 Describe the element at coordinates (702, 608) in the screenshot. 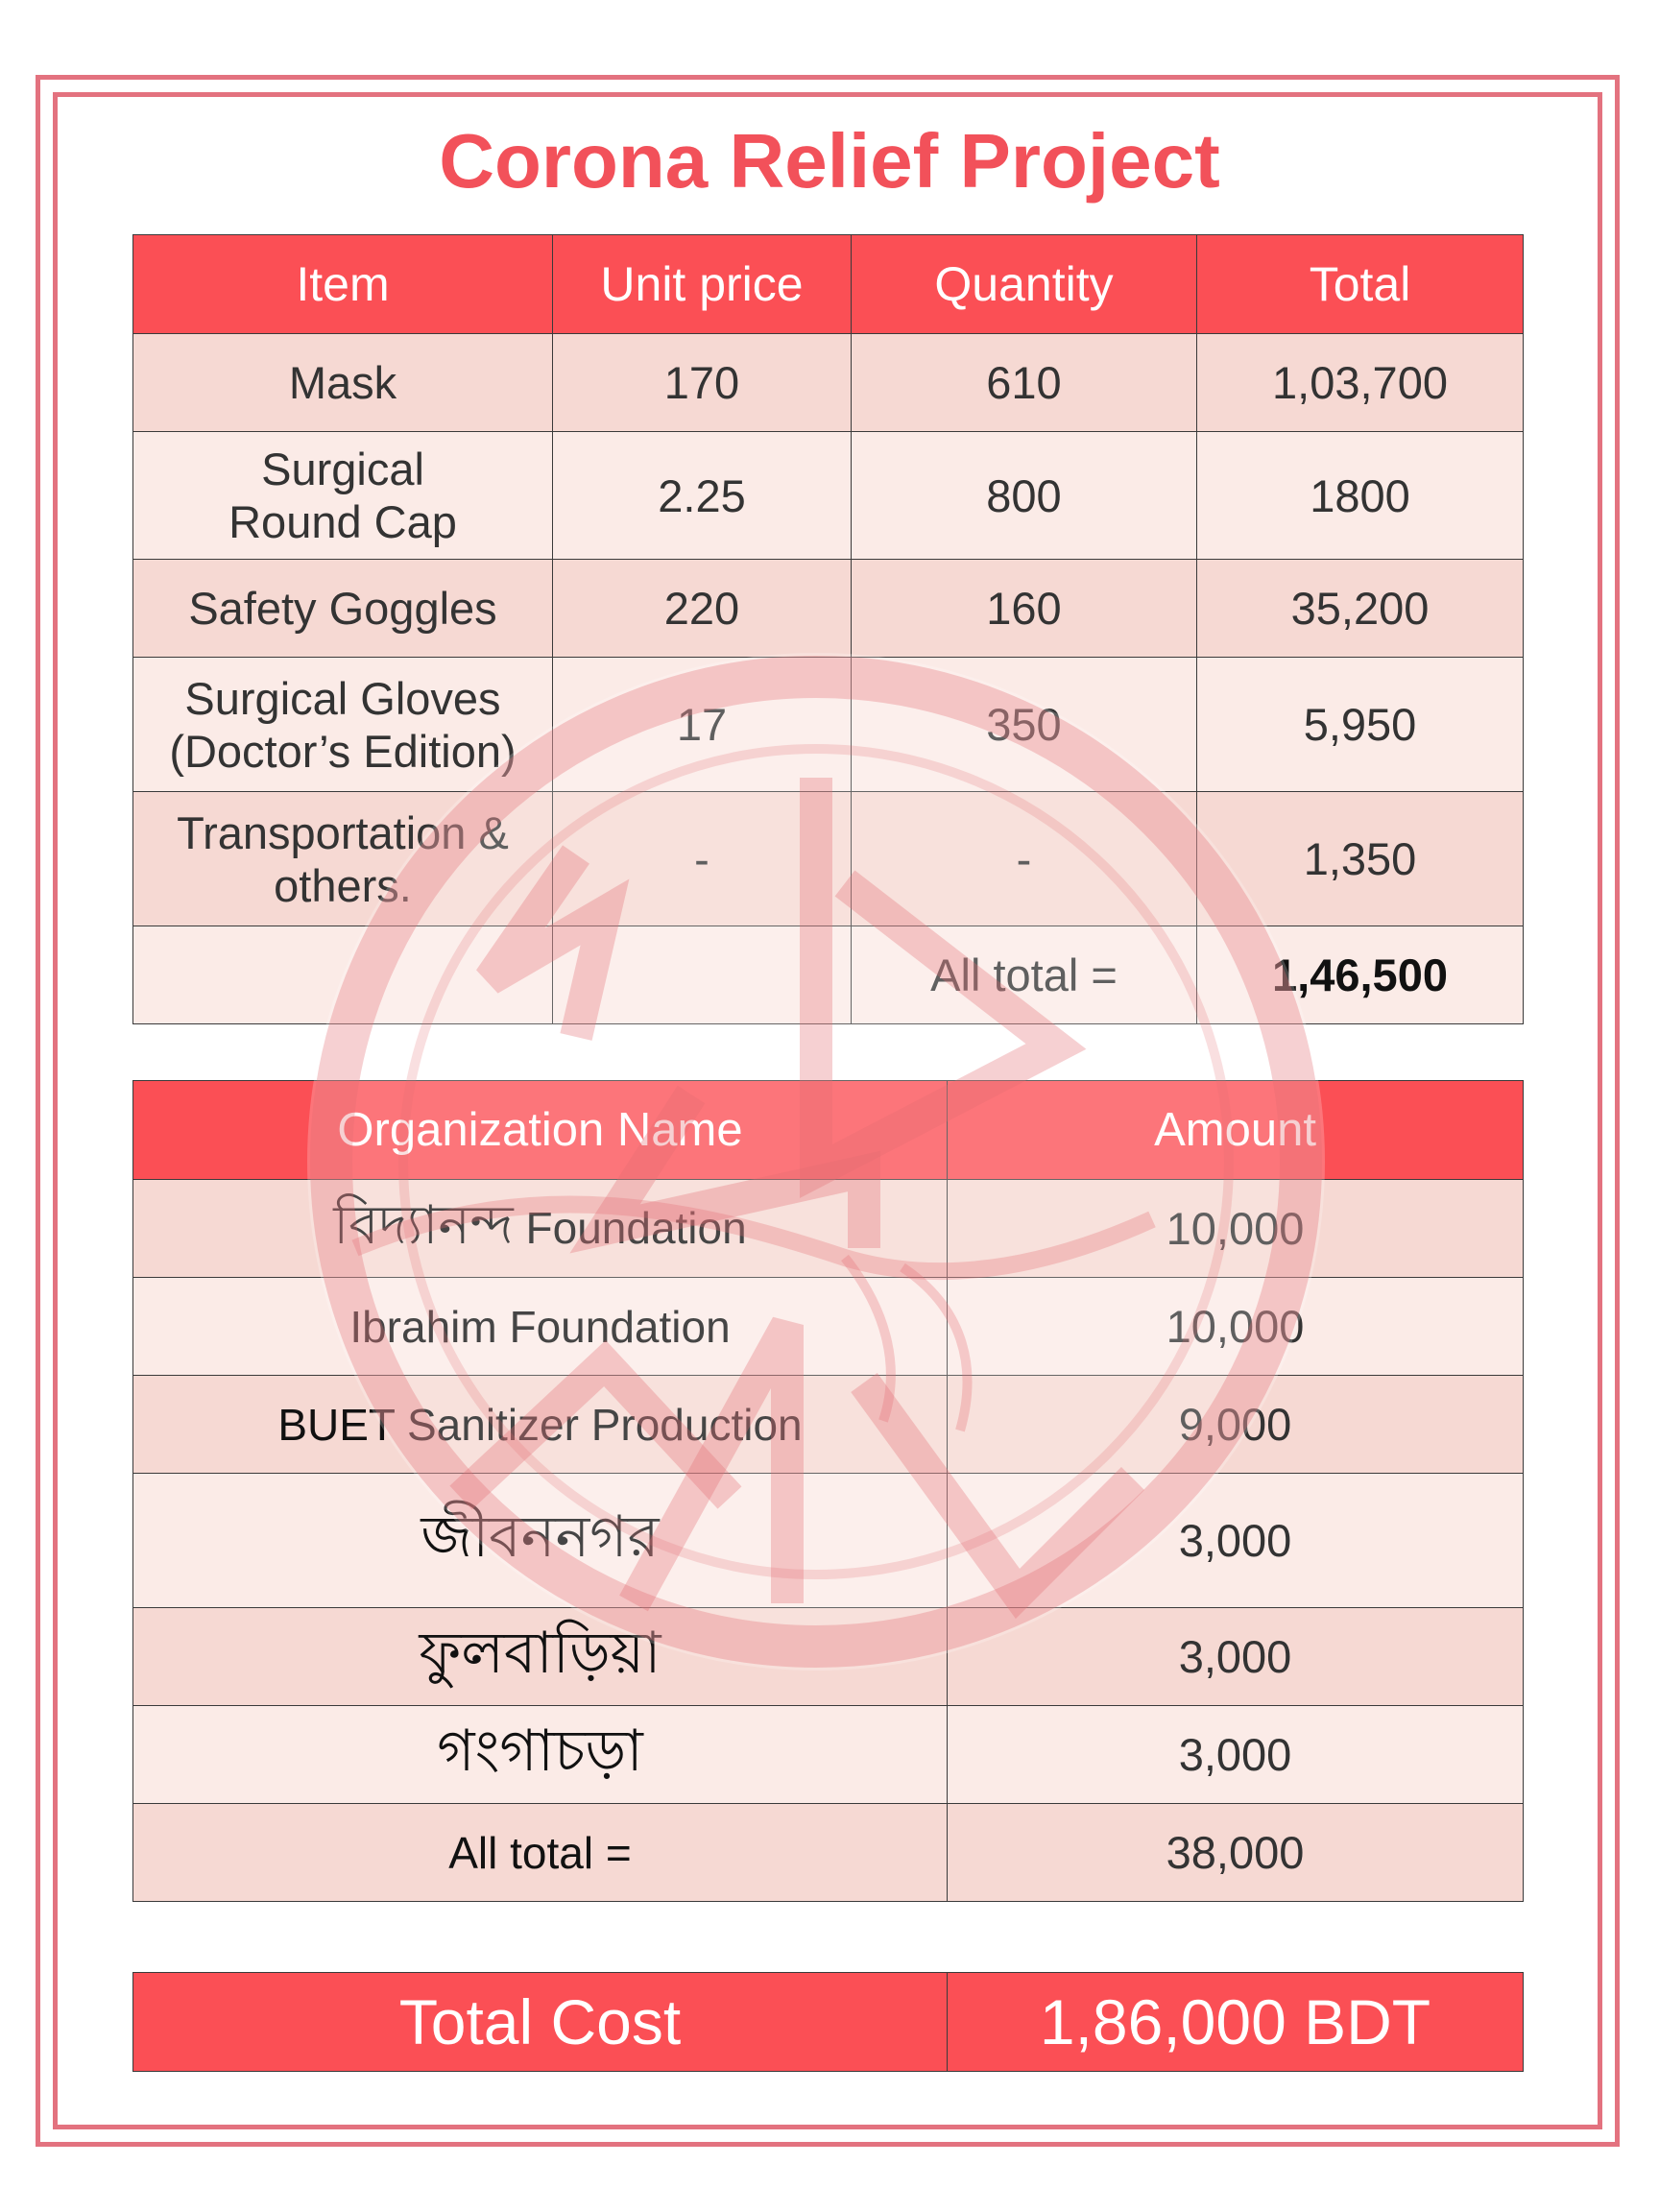

I see `unit-price: 220` at that location.